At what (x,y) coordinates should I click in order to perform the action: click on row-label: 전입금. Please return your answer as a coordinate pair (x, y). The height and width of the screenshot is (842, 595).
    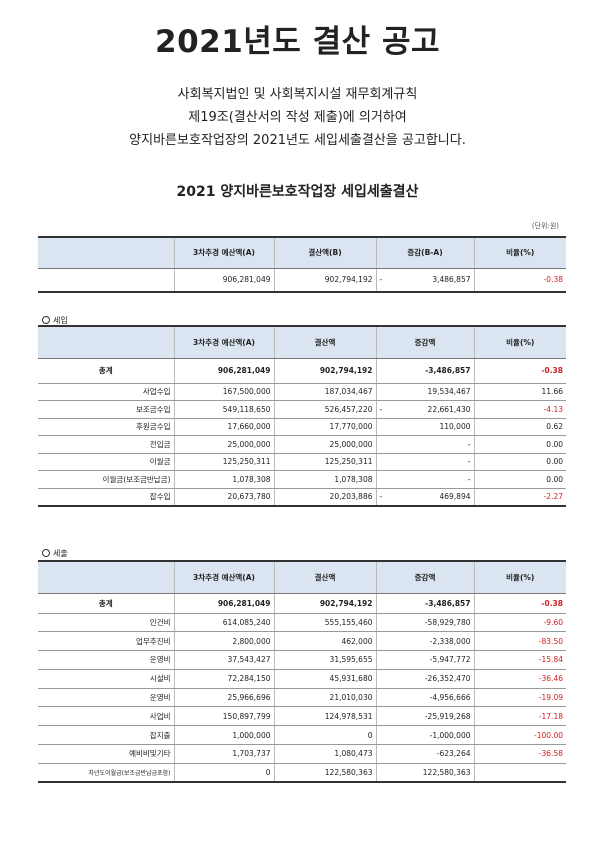
    Looking at the image, I should click on (106, 444).